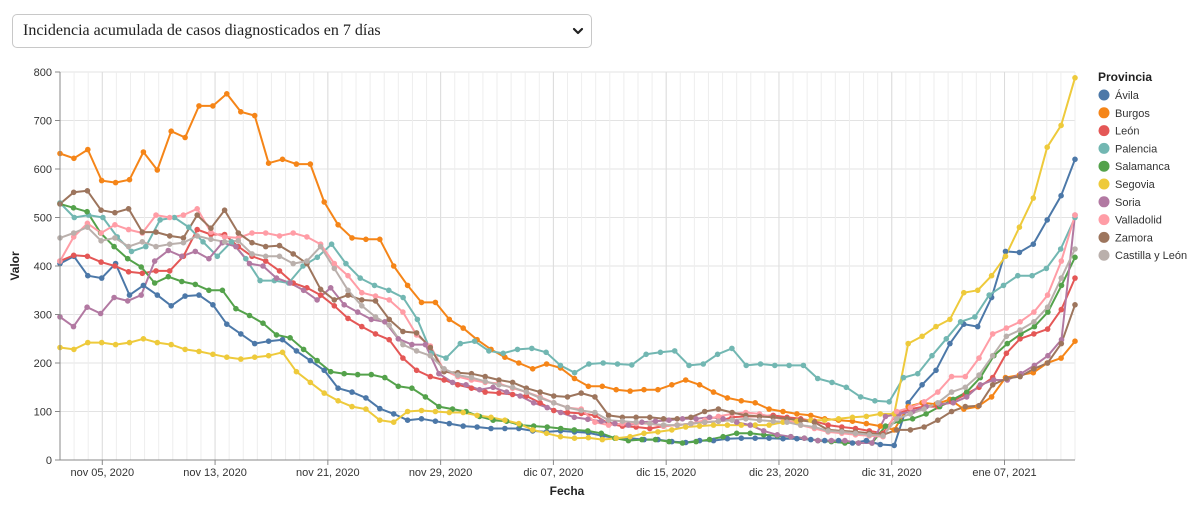 This screenshot has width=1200, height=506. I want to click on y-tick-label: 600, so click(43, 170).